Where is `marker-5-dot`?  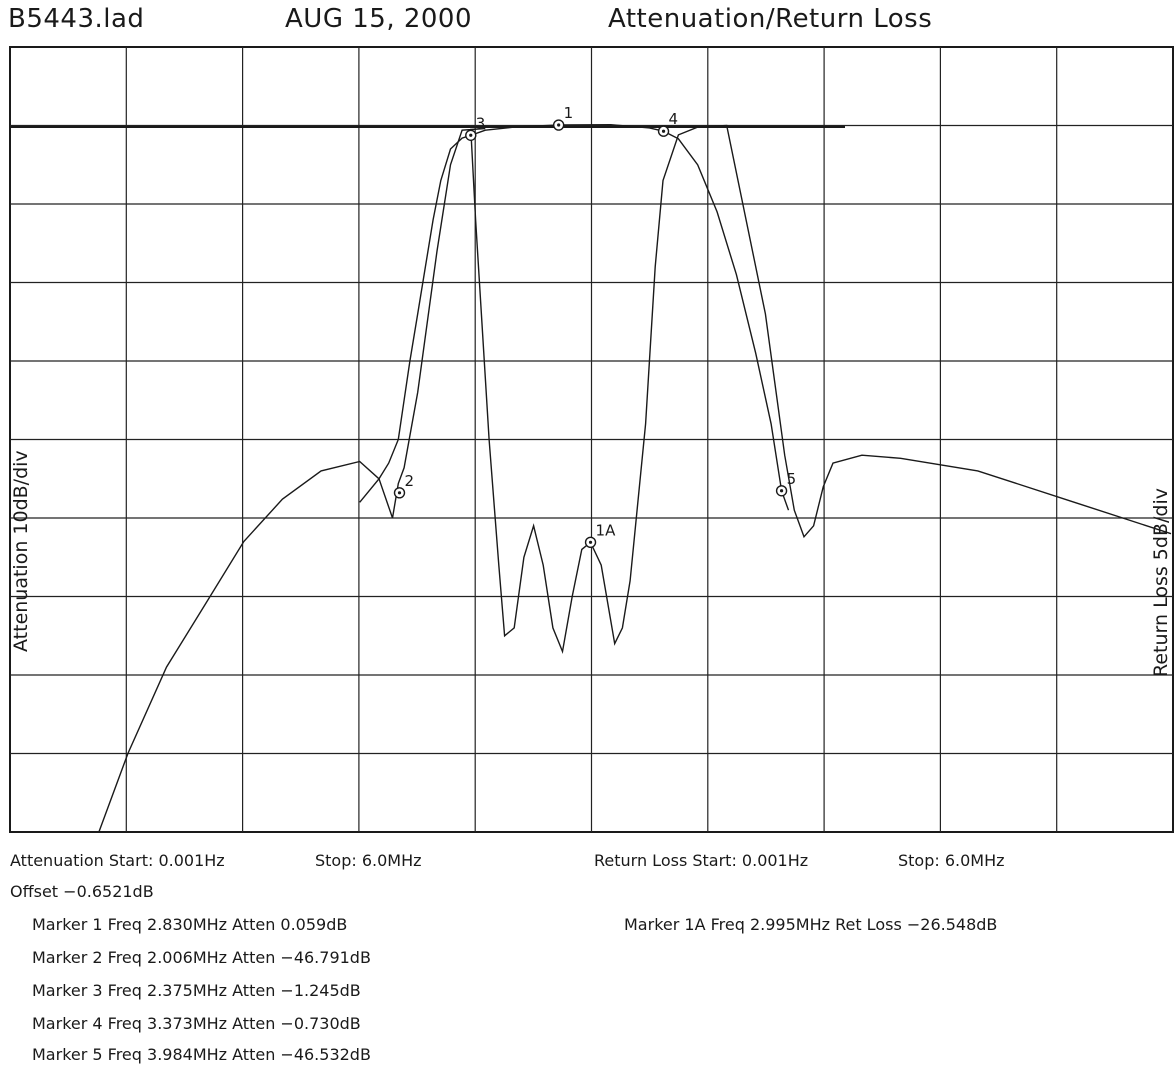
marker-5-dot is located at coordinates (781, 491).